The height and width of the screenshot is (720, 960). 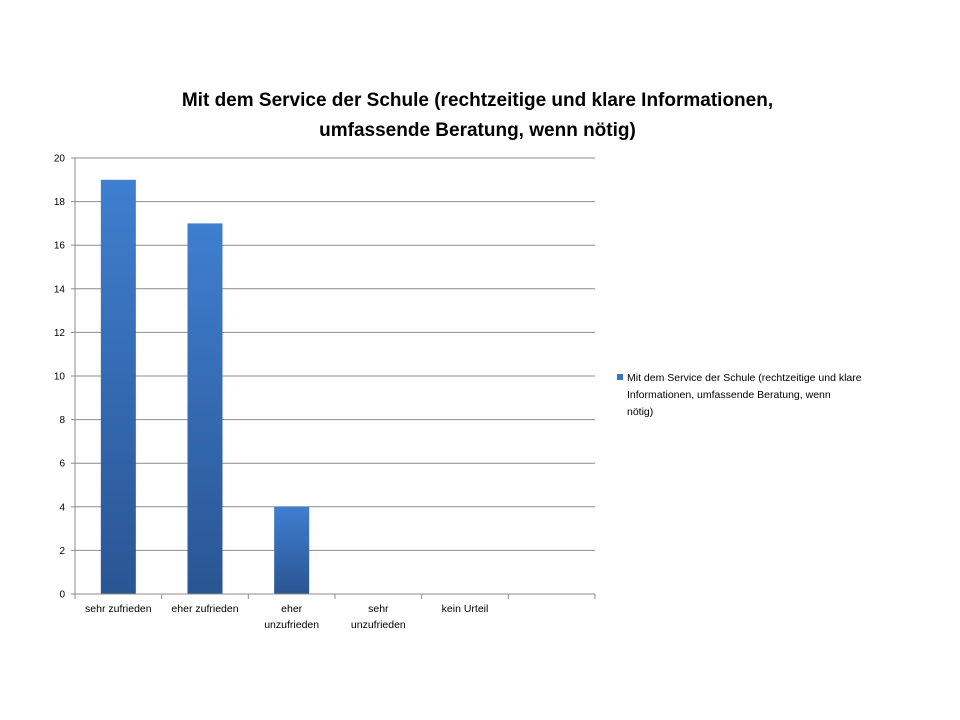 What do you see at coordinates (291, 617) in the screenshot?
I see `x-category-label: eher unzufrieden` at bounding box center [291, 617].